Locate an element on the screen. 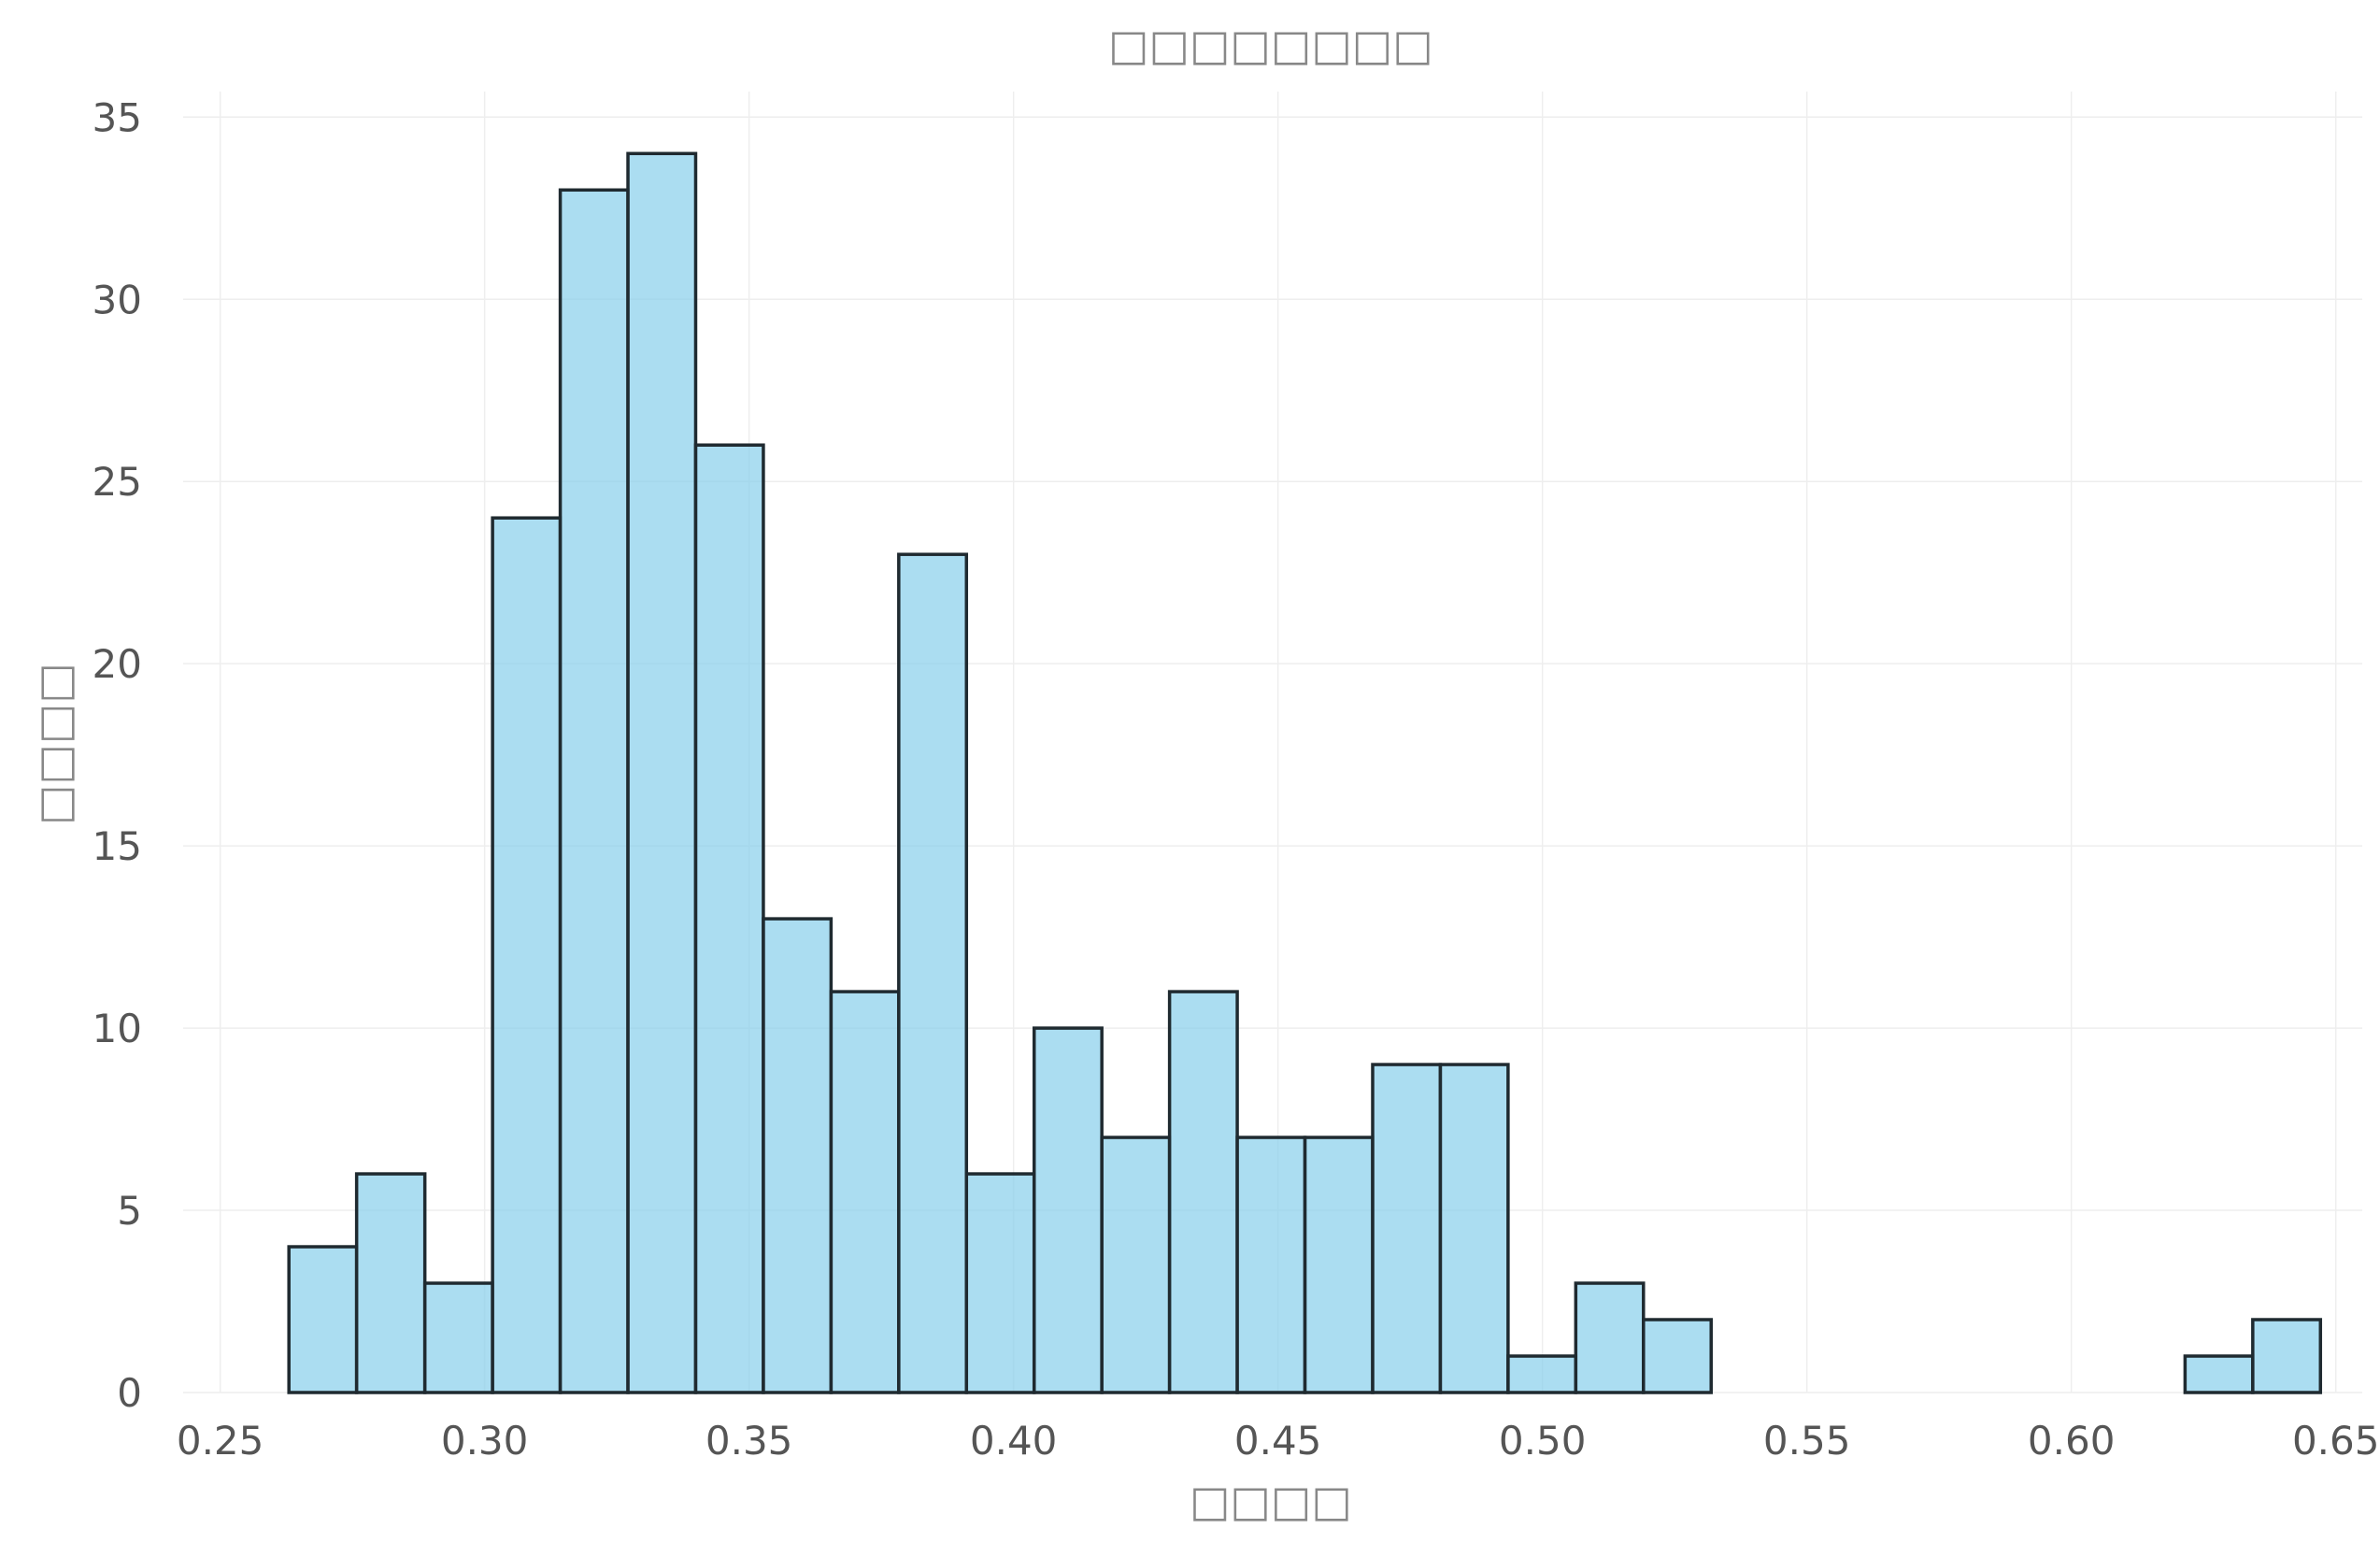 The height and width of the screenshot is (1557, 2380). x-tick-label-8: 0.65 is located at coordinates (2336, 1441).